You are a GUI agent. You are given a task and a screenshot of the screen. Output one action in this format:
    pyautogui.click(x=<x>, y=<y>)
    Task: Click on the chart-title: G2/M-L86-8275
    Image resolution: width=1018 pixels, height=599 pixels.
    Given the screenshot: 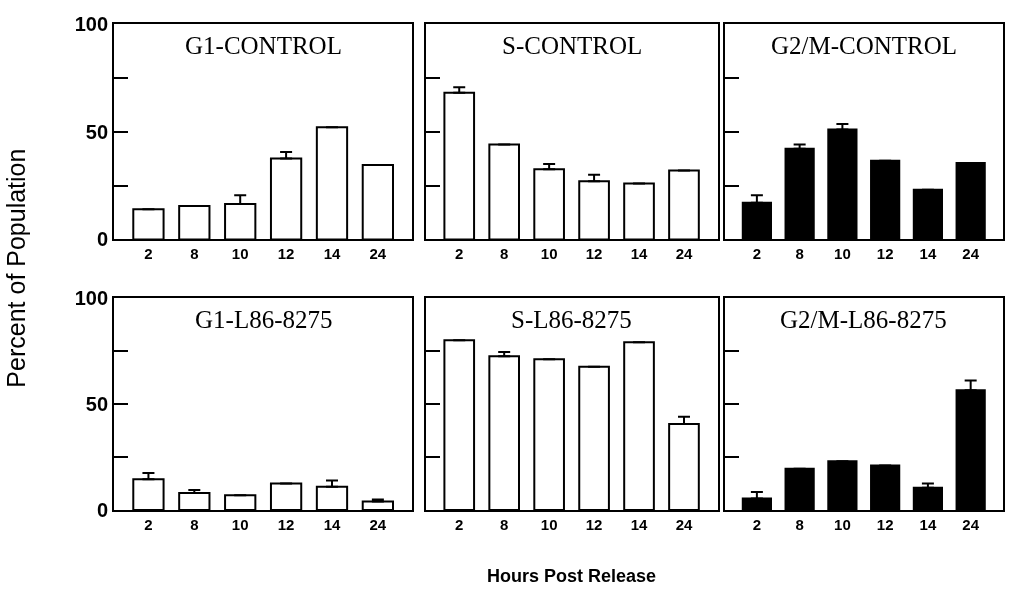 What is the action you would take?
    pyautogui.click(x=863, y=319)
    